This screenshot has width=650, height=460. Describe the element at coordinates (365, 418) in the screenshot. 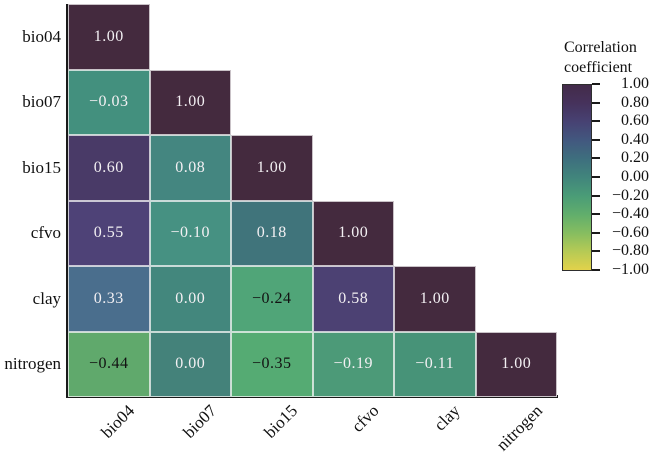

I see `col-label-cfvo: cfvo` at that location.